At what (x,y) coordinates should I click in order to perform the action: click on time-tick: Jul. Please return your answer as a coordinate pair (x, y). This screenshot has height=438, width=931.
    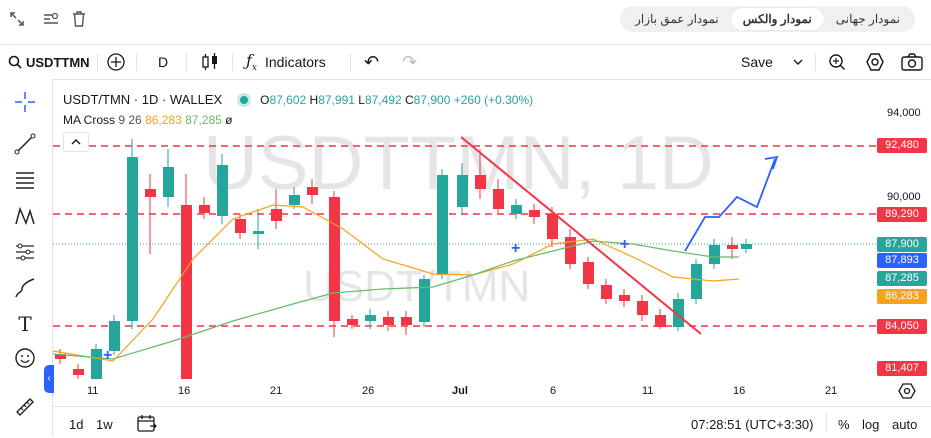
    Looking at the image, I should click on (460, 391).